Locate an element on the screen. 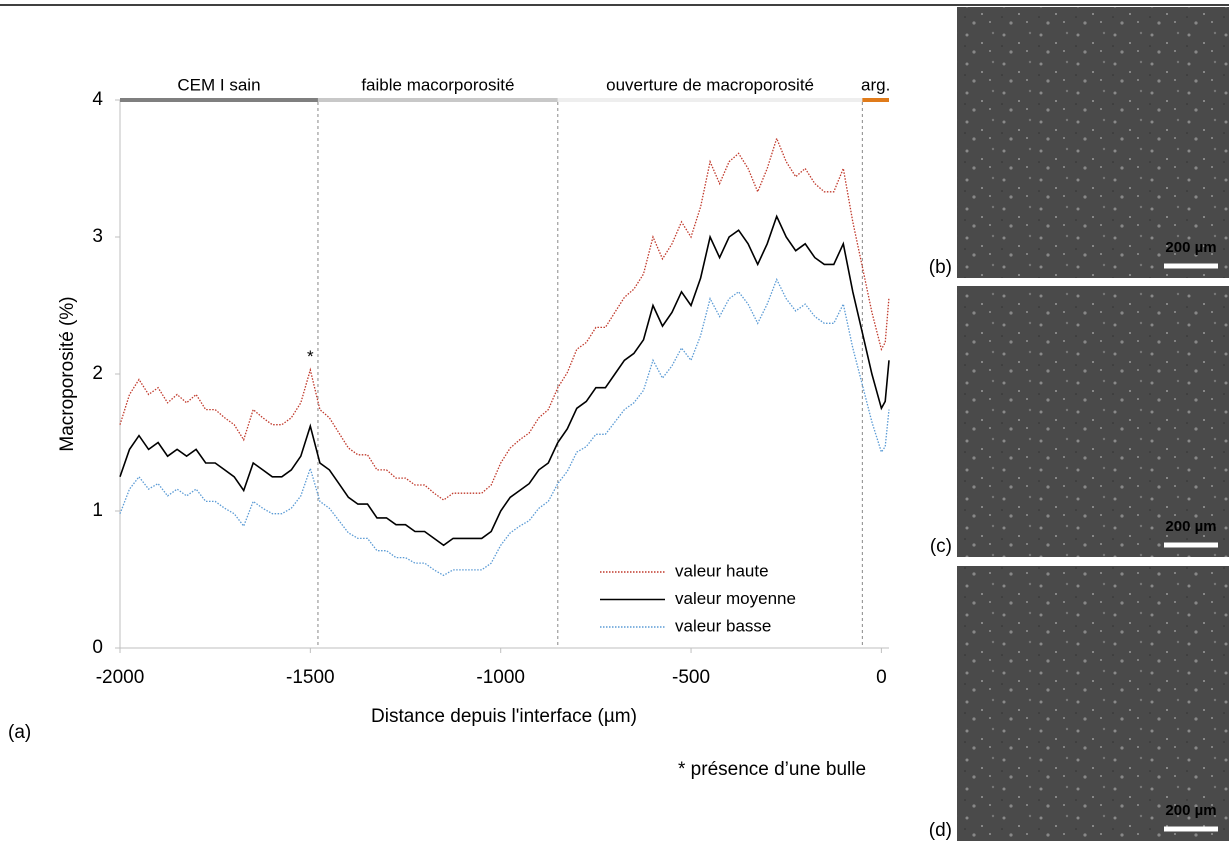  legend-label: valeur basse is located at coordinates (723, 625).